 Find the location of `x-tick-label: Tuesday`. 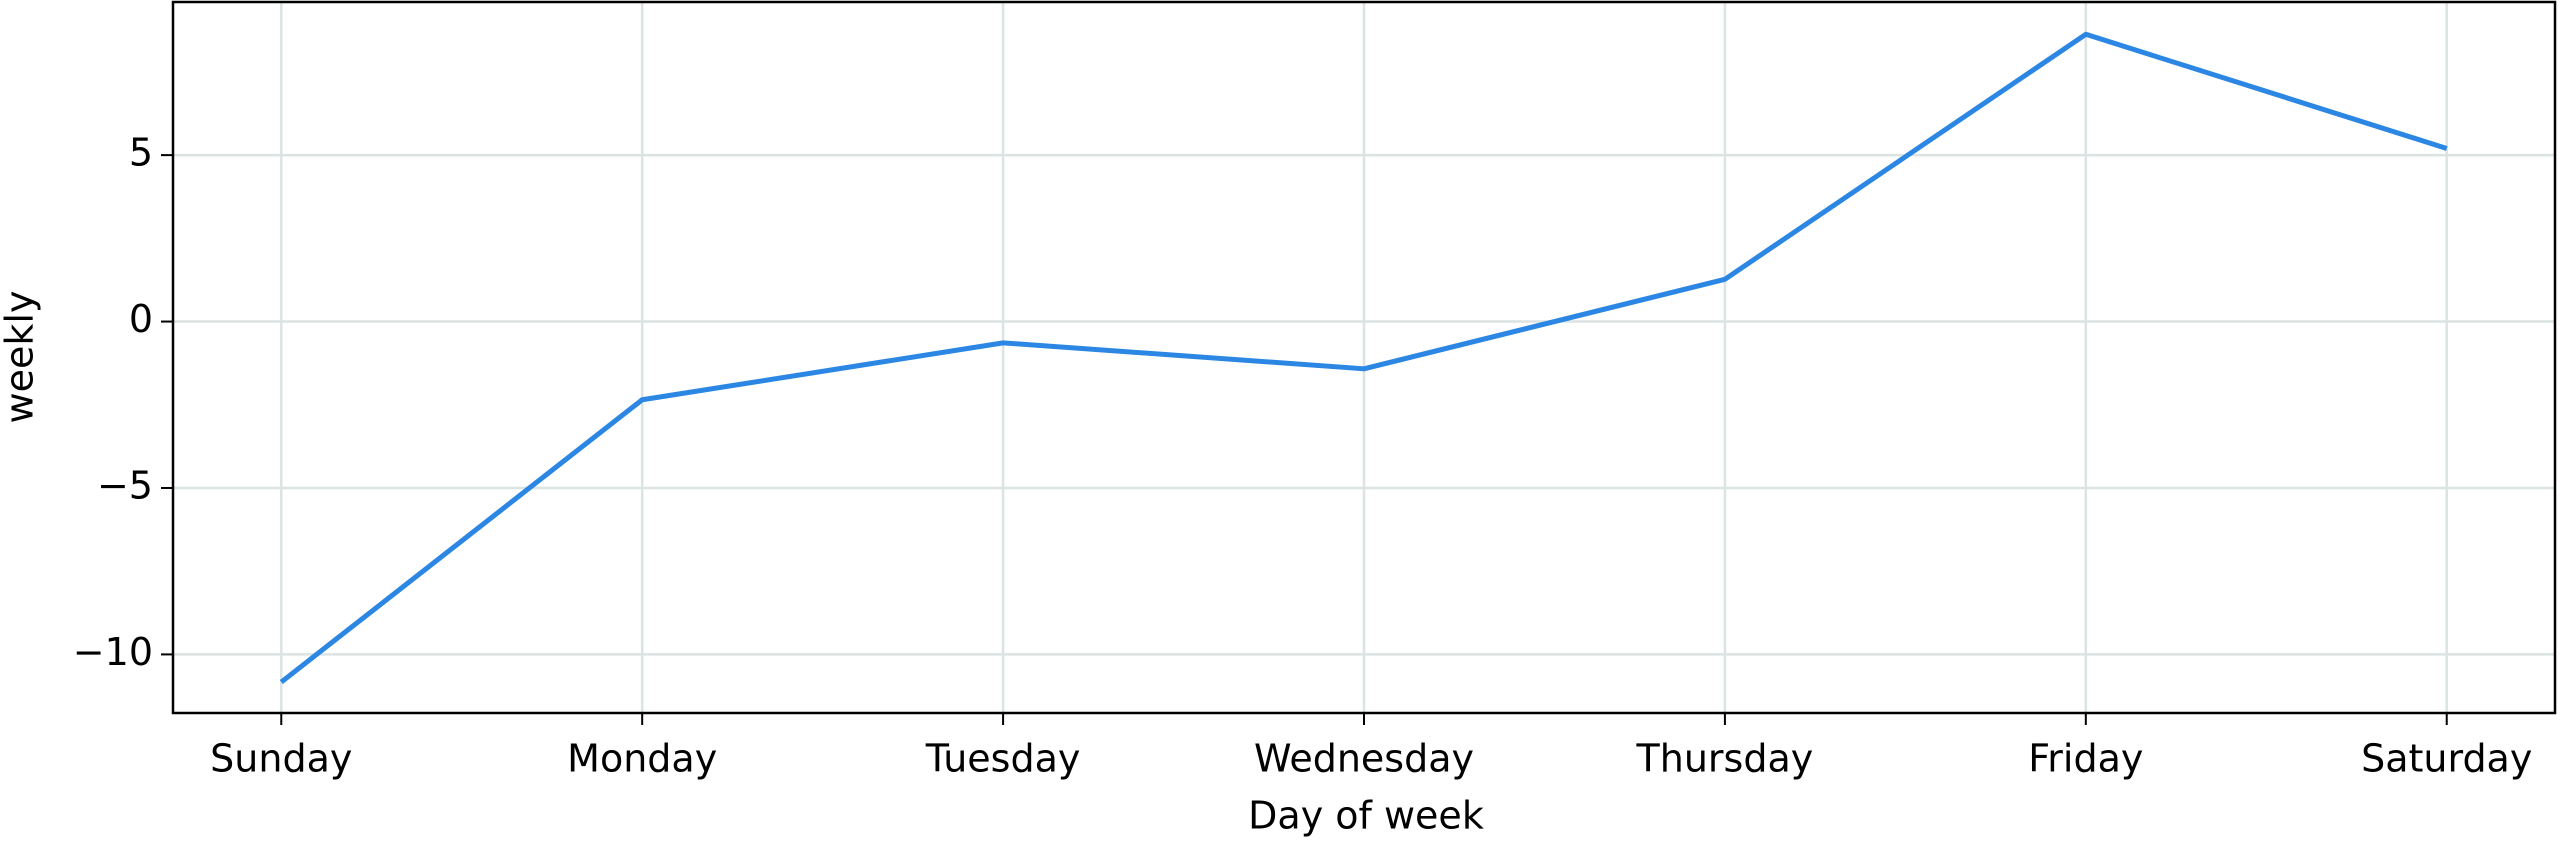

x-tick-label: Tuesday is located at coordinates (1003, 759).